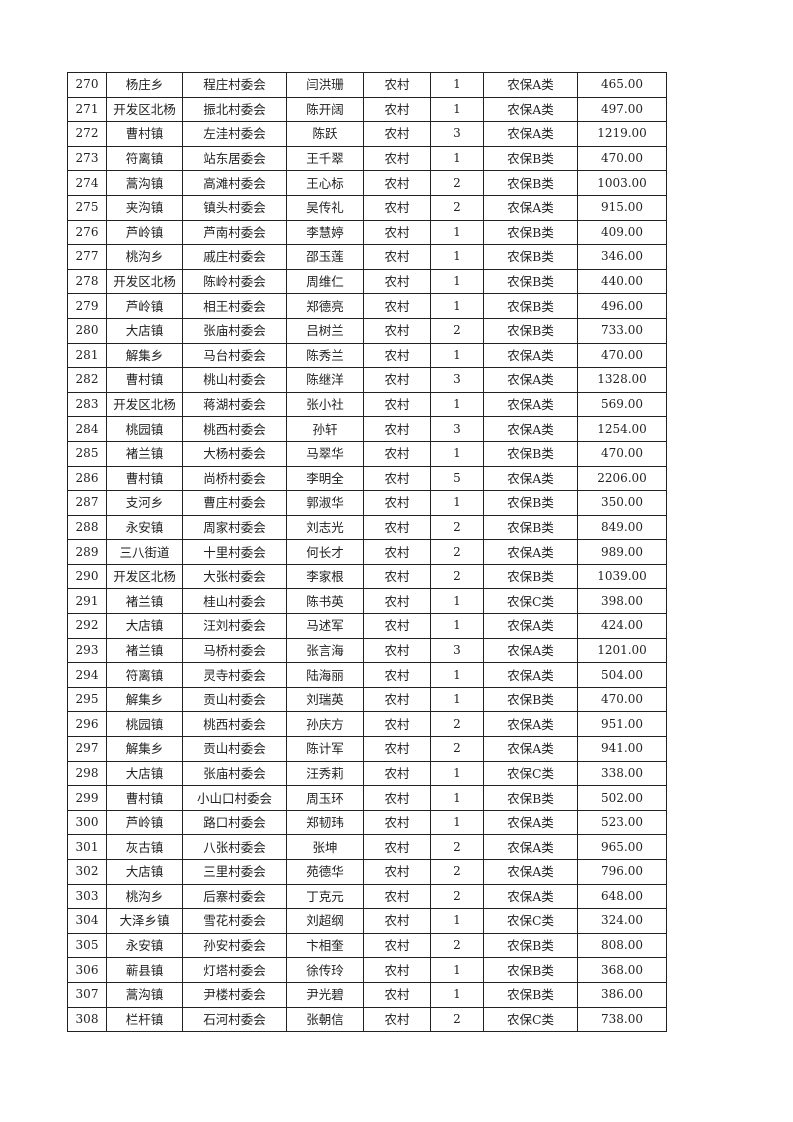 The width and height of the screenshot is (793, 1122). Describe the element at coordinates (234, 183) in the screenshot. I see `village-committee-cell: 高滩村委会` at that location.